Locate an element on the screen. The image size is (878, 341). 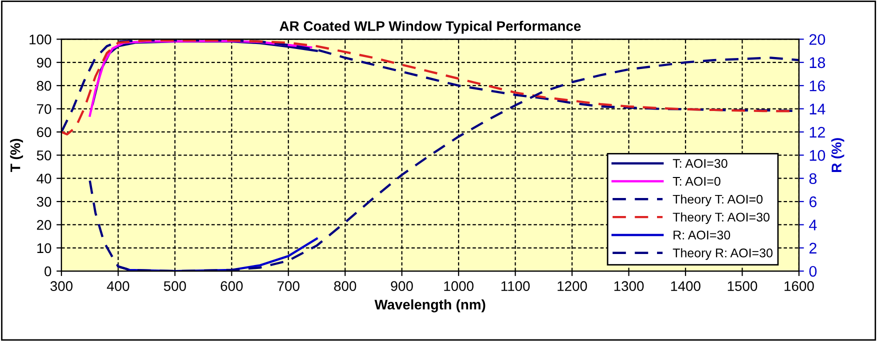
legend-label: Theory T: AOI=0 is located at coordinates (717, 200).